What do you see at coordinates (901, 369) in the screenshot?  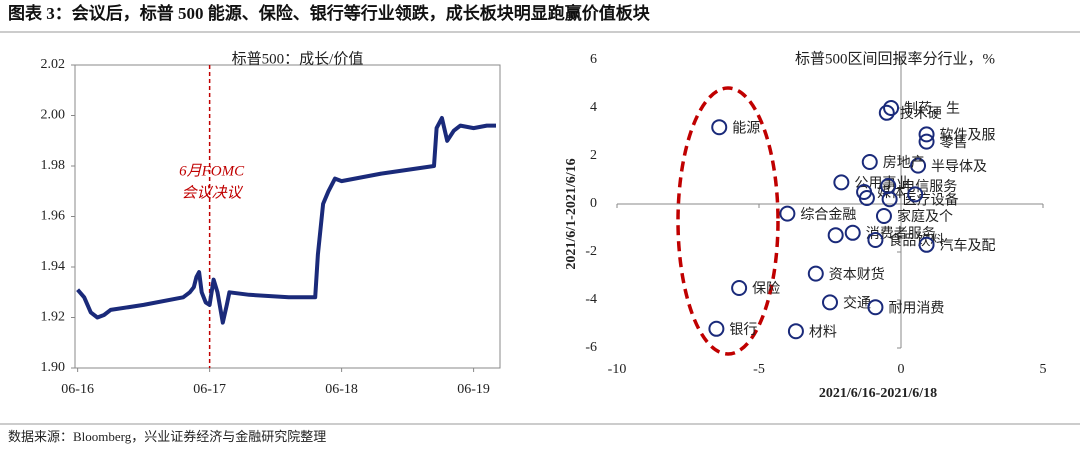 I see `x-tick-label: 0` at bounding box center [901, 369].